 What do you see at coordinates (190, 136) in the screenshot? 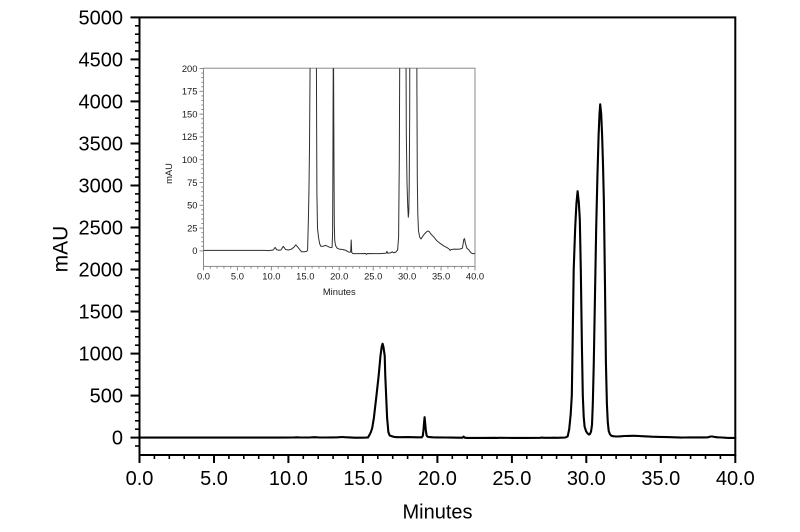
I see `svg-text: 125` at bounding box center [190, 136].